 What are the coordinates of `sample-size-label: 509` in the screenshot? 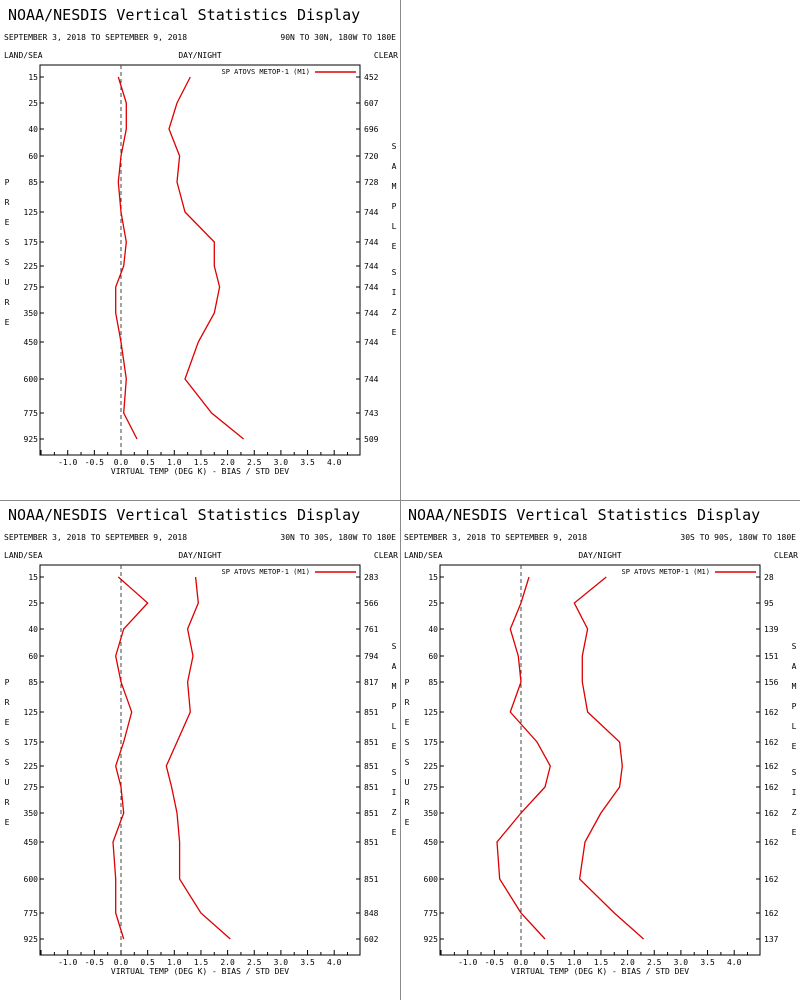 It's located at (371, 439).